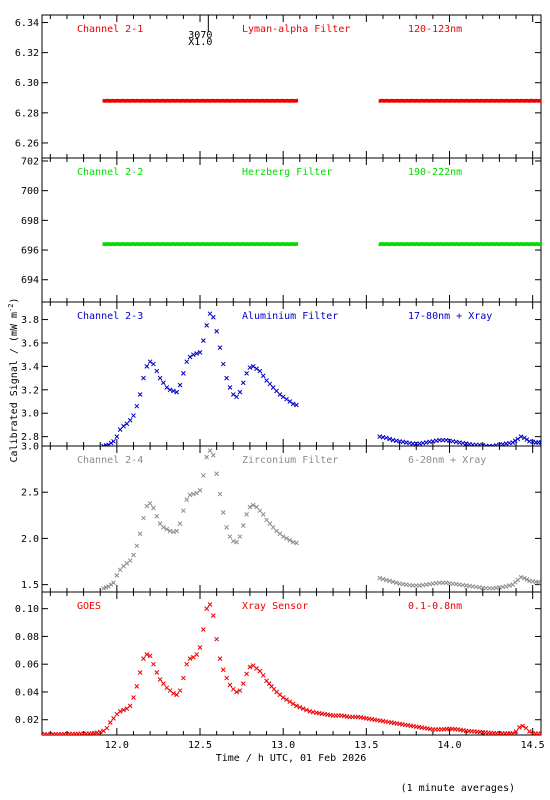 This screenshot has width=550, height=800. Describe the element at coordinates (27, 53) in the screenshot. I see `y-tick-label: 6.32` at that location.